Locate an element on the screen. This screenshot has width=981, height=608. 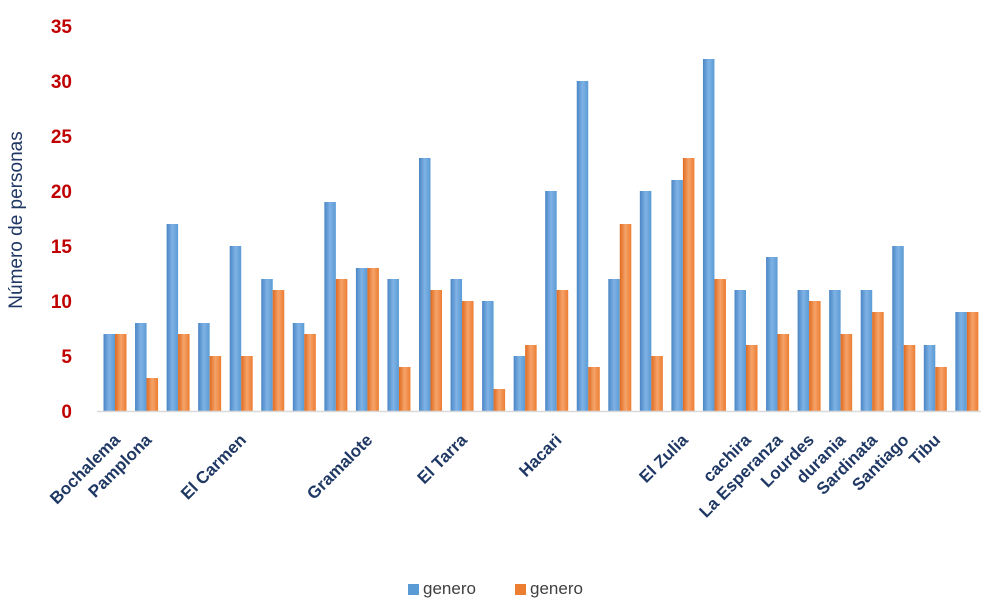
y-tick-label: 30 is located at coordinates (61, 82).